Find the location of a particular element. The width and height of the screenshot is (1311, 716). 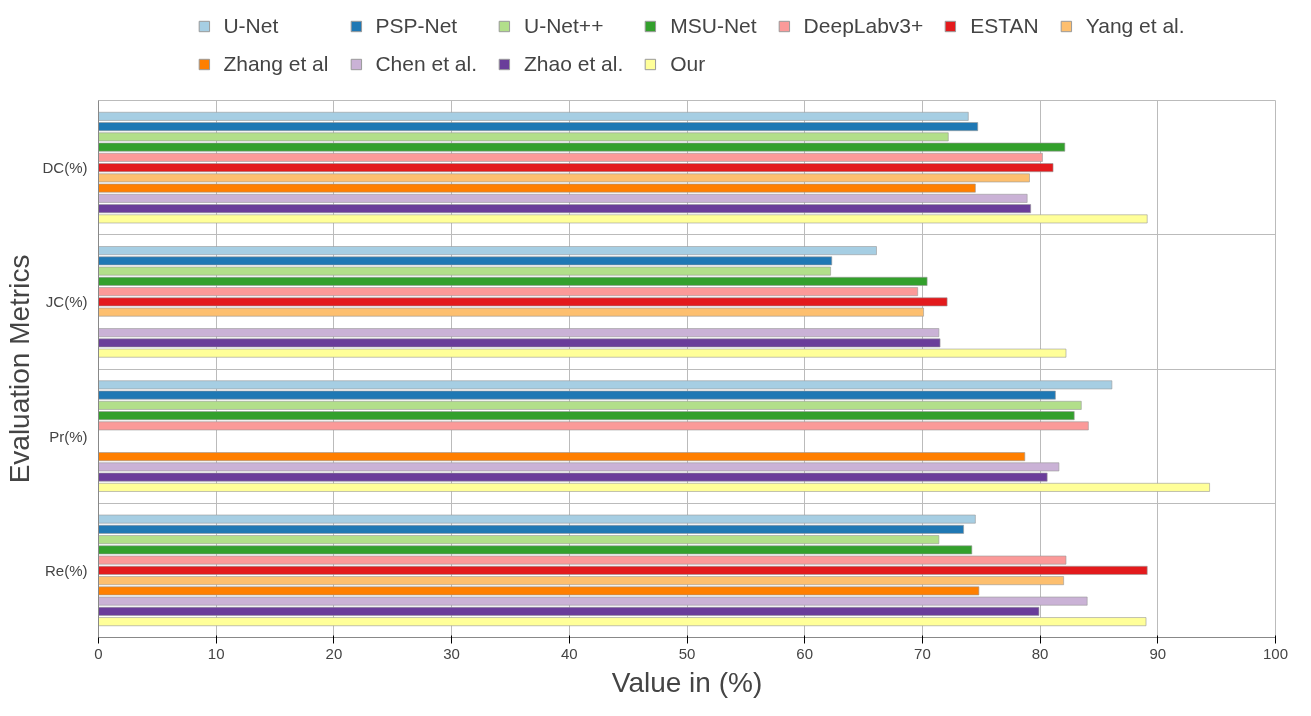

x-tick-label: 90 is located at coordinates (1158, 653).